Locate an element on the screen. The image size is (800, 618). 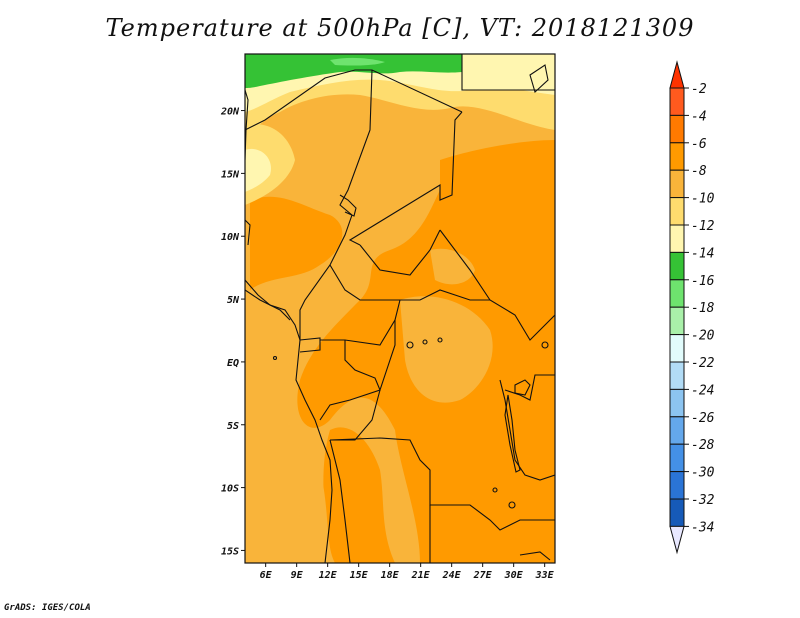
x-tick-label: 15E is located at coordinates (359, 575).